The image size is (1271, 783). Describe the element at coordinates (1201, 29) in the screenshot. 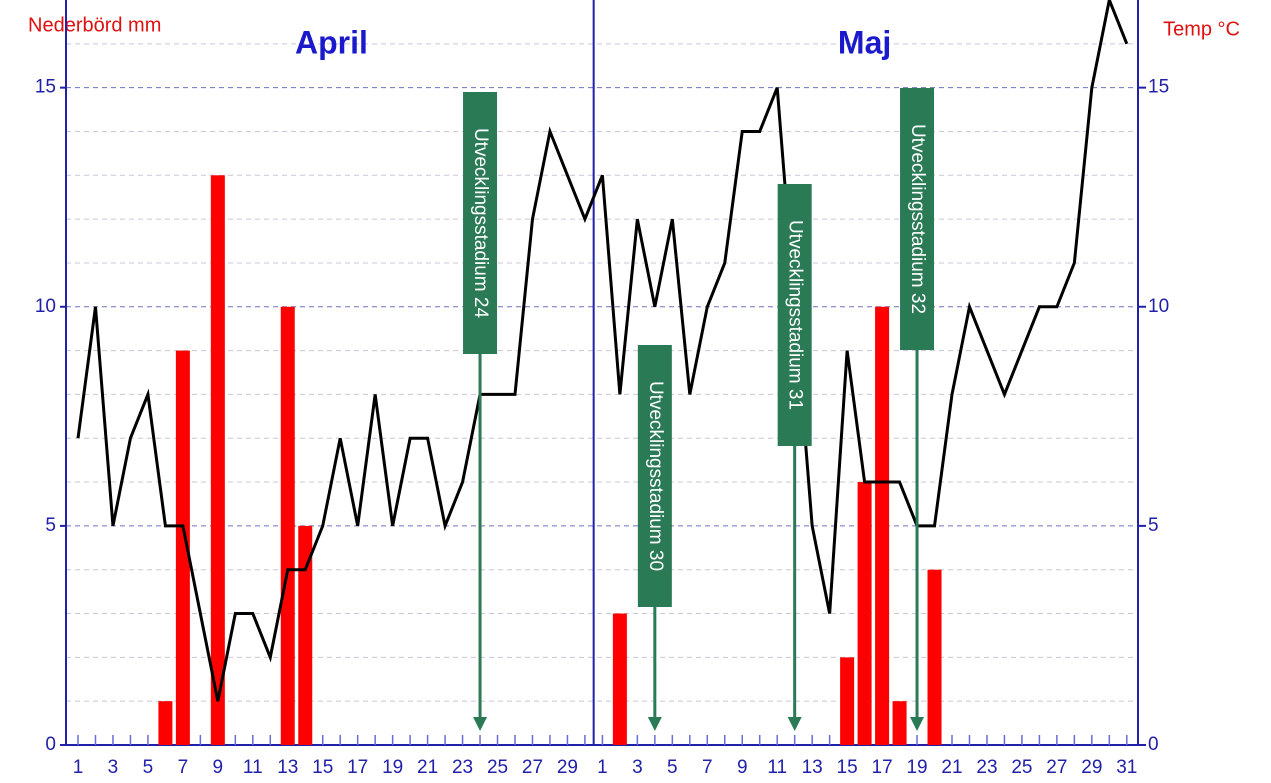

I see `y2-axis-label: Temp °C` at that location.